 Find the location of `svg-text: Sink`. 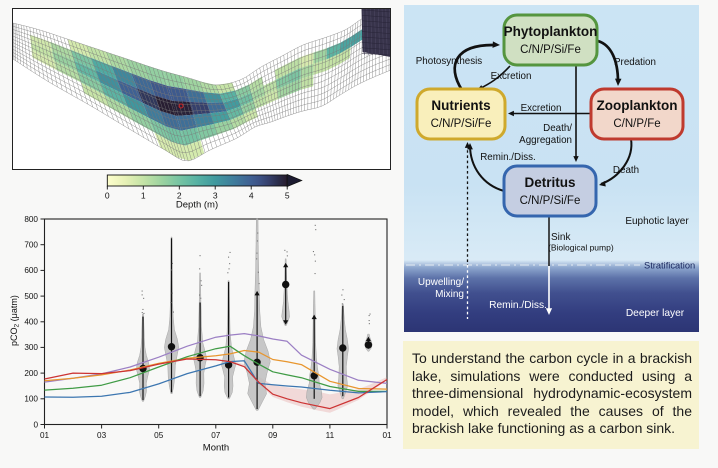

svg-text: Sink is located at coordinates (561, 237).